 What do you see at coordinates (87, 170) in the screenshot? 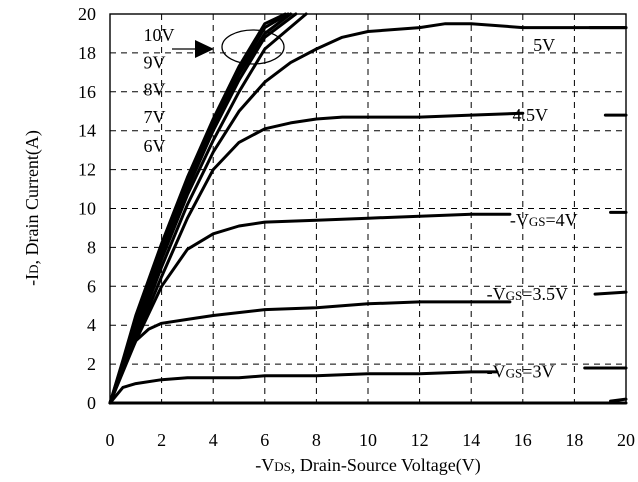
I see `y-tick-label: 12` at bounding box center [87, 170].